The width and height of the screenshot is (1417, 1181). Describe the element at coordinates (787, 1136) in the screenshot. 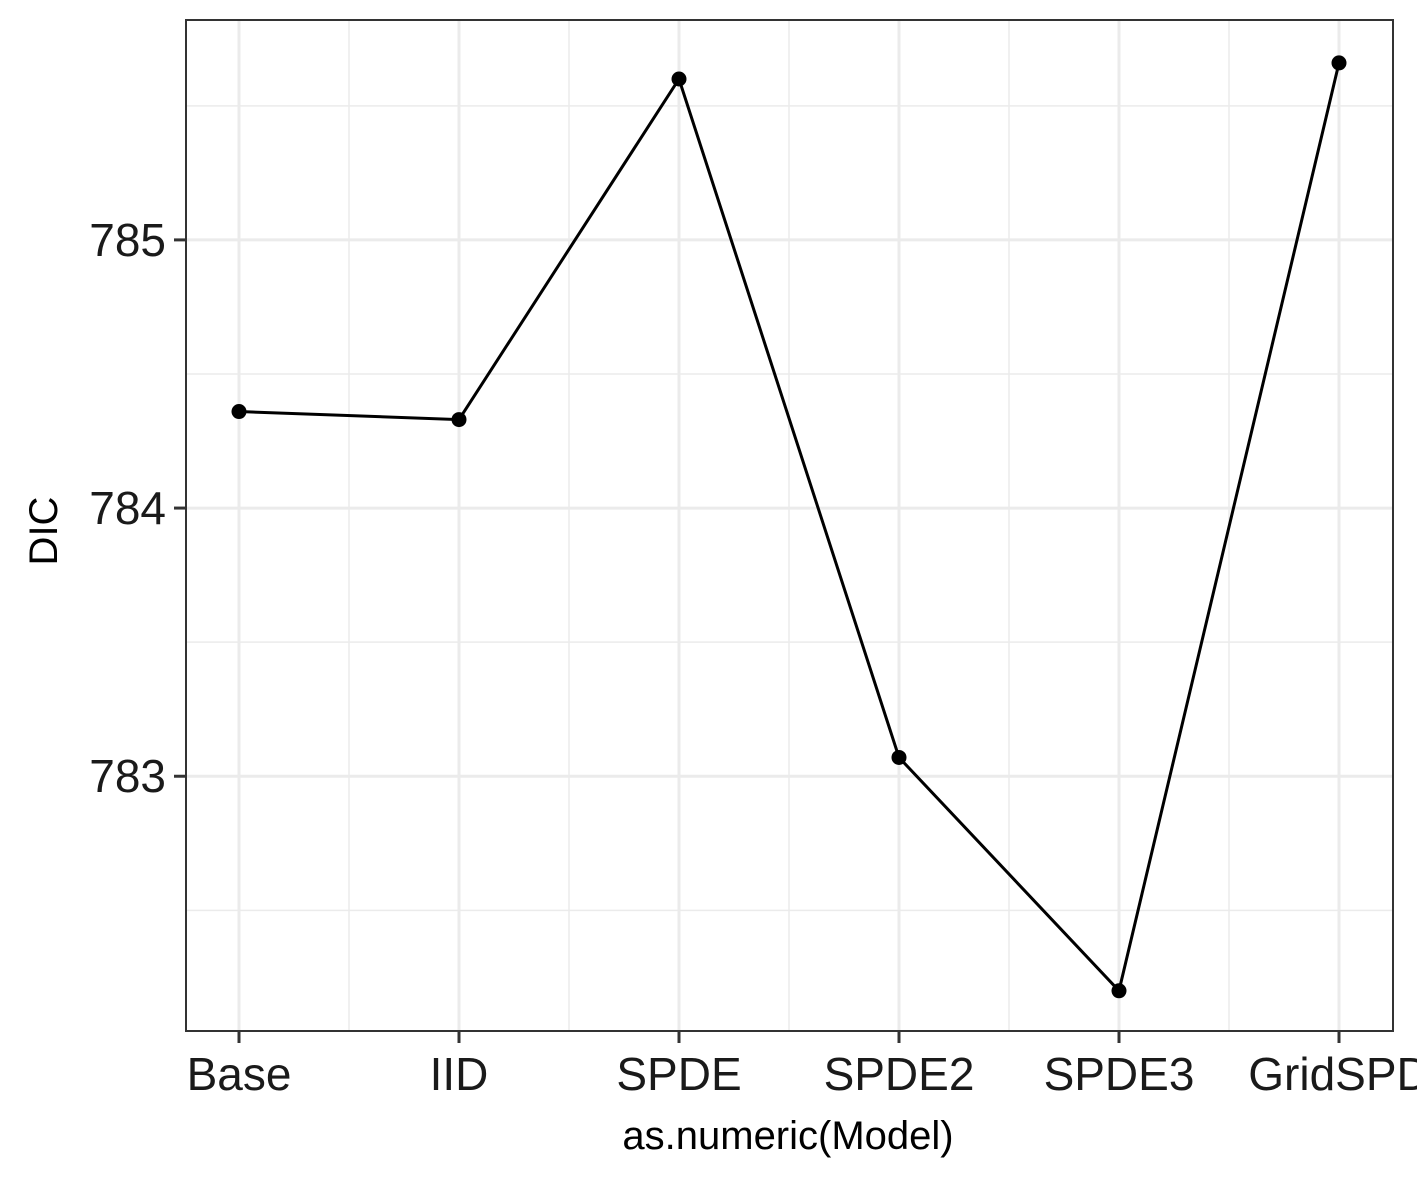

I see `x-axis-title: as.numeric(Model)` at that location.